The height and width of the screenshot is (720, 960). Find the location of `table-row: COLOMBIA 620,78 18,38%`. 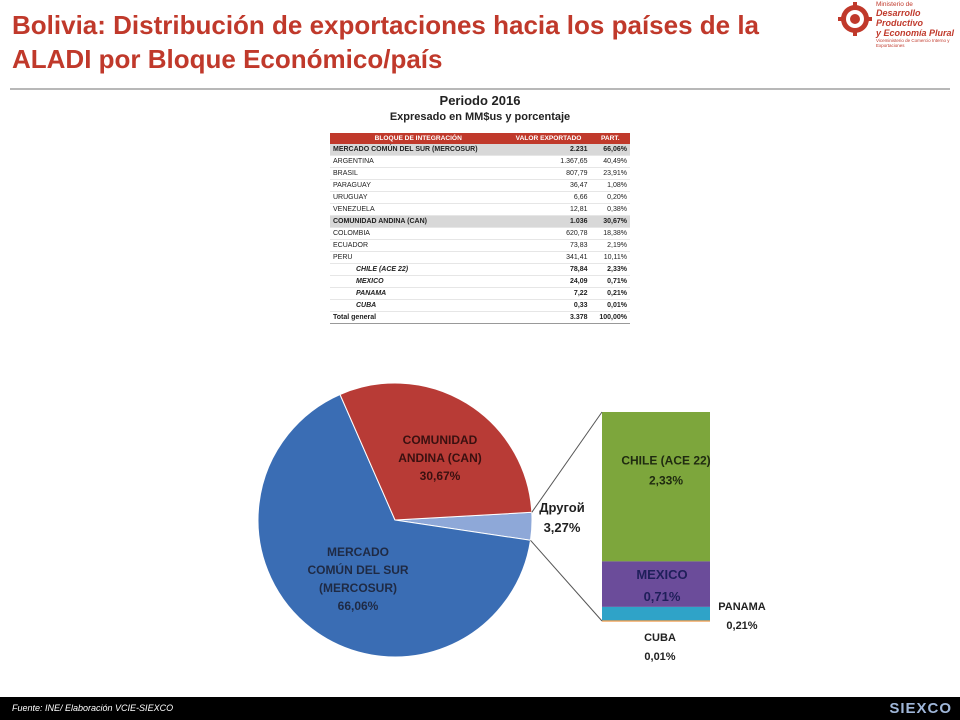

table-row: COLOMBIA 620,78 18,38% is located at coordinates (480, 233).